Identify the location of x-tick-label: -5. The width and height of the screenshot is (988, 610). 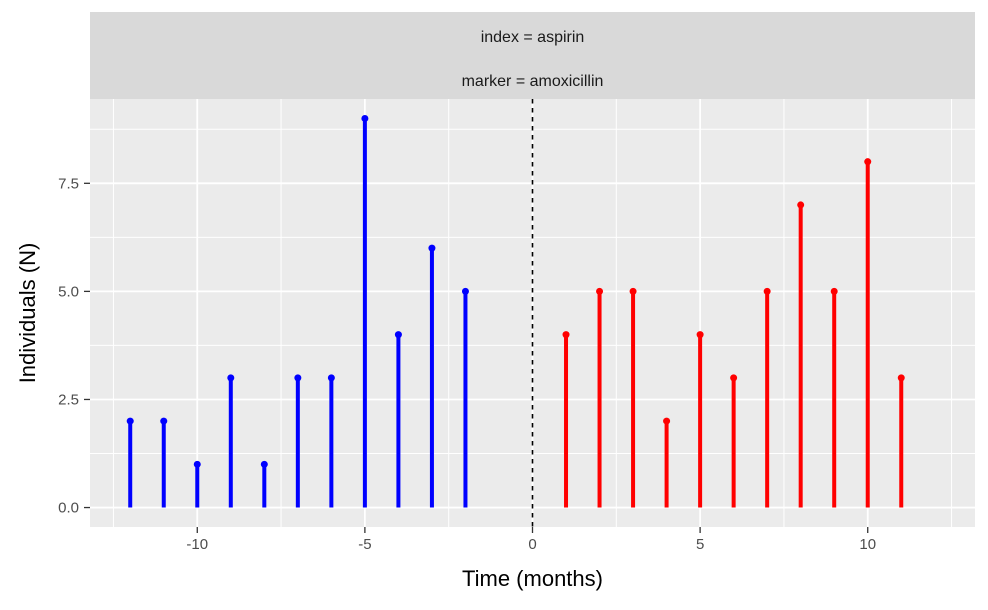
(364, 544).